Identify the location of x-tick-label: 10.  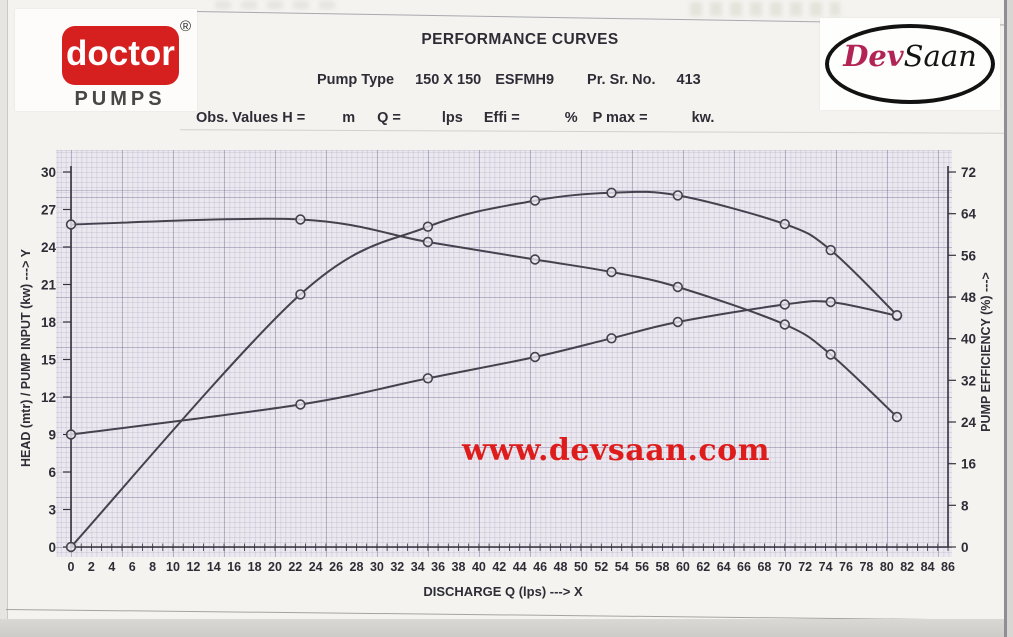
(173, 567).